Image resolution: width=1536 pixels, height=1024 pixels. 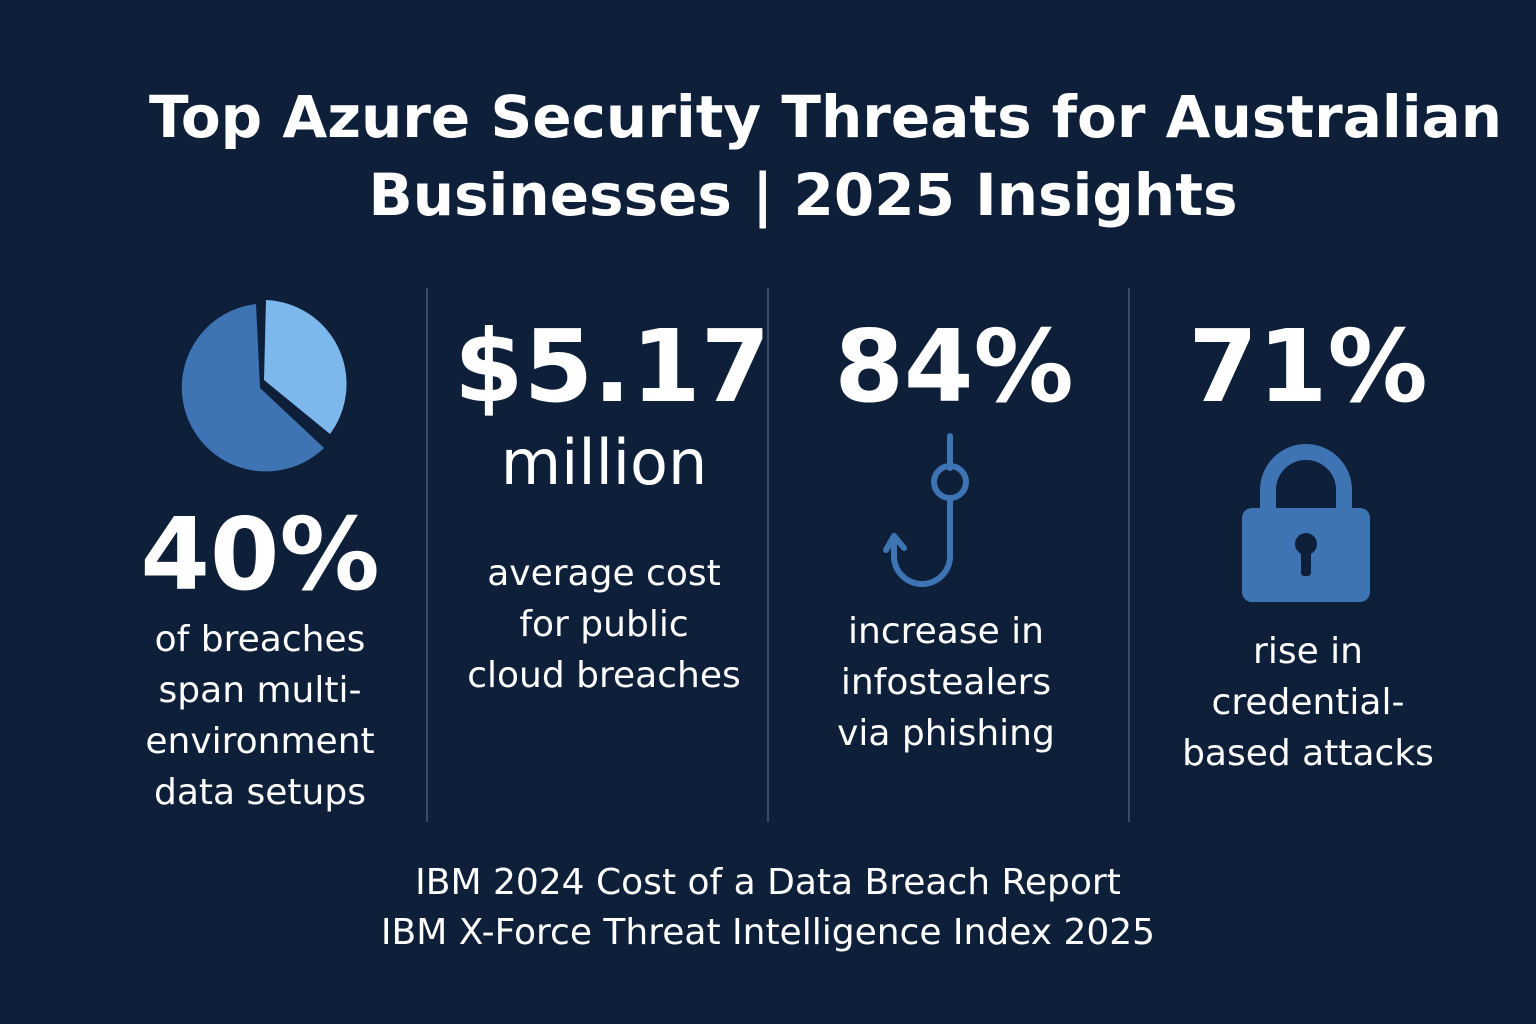 What do you see at coordinates (1306, 523) in the screenshot?
I see `padlock-icon` at bounding box center [1306, 523].